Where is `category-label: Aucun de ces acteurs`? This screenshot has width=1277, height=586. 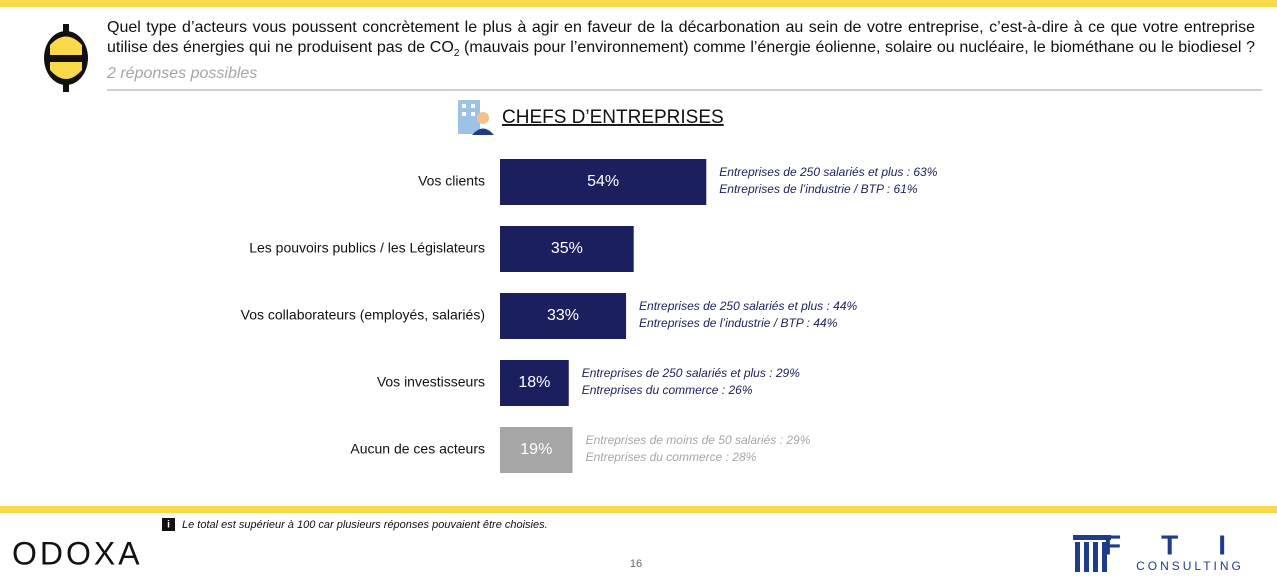
category-label: Aucun de ces acteurs is located at coordinates (417, 449).